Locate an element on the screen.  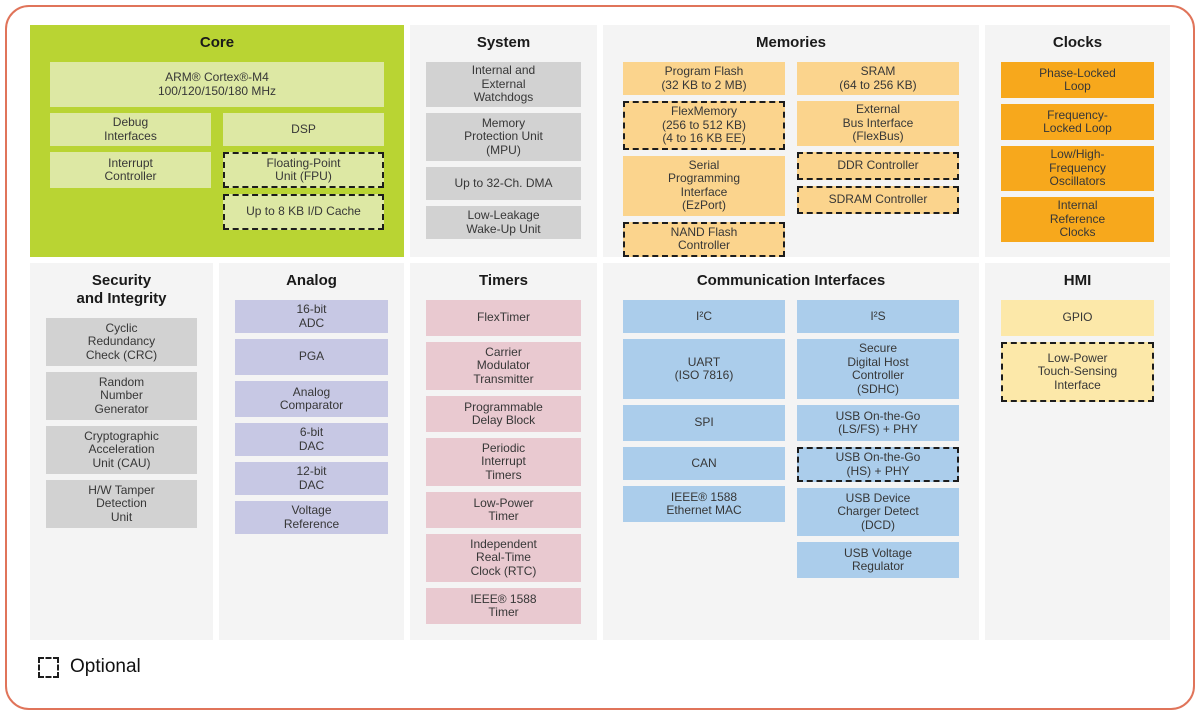
block-i2s: I²S is located at coordinates (878, 316).